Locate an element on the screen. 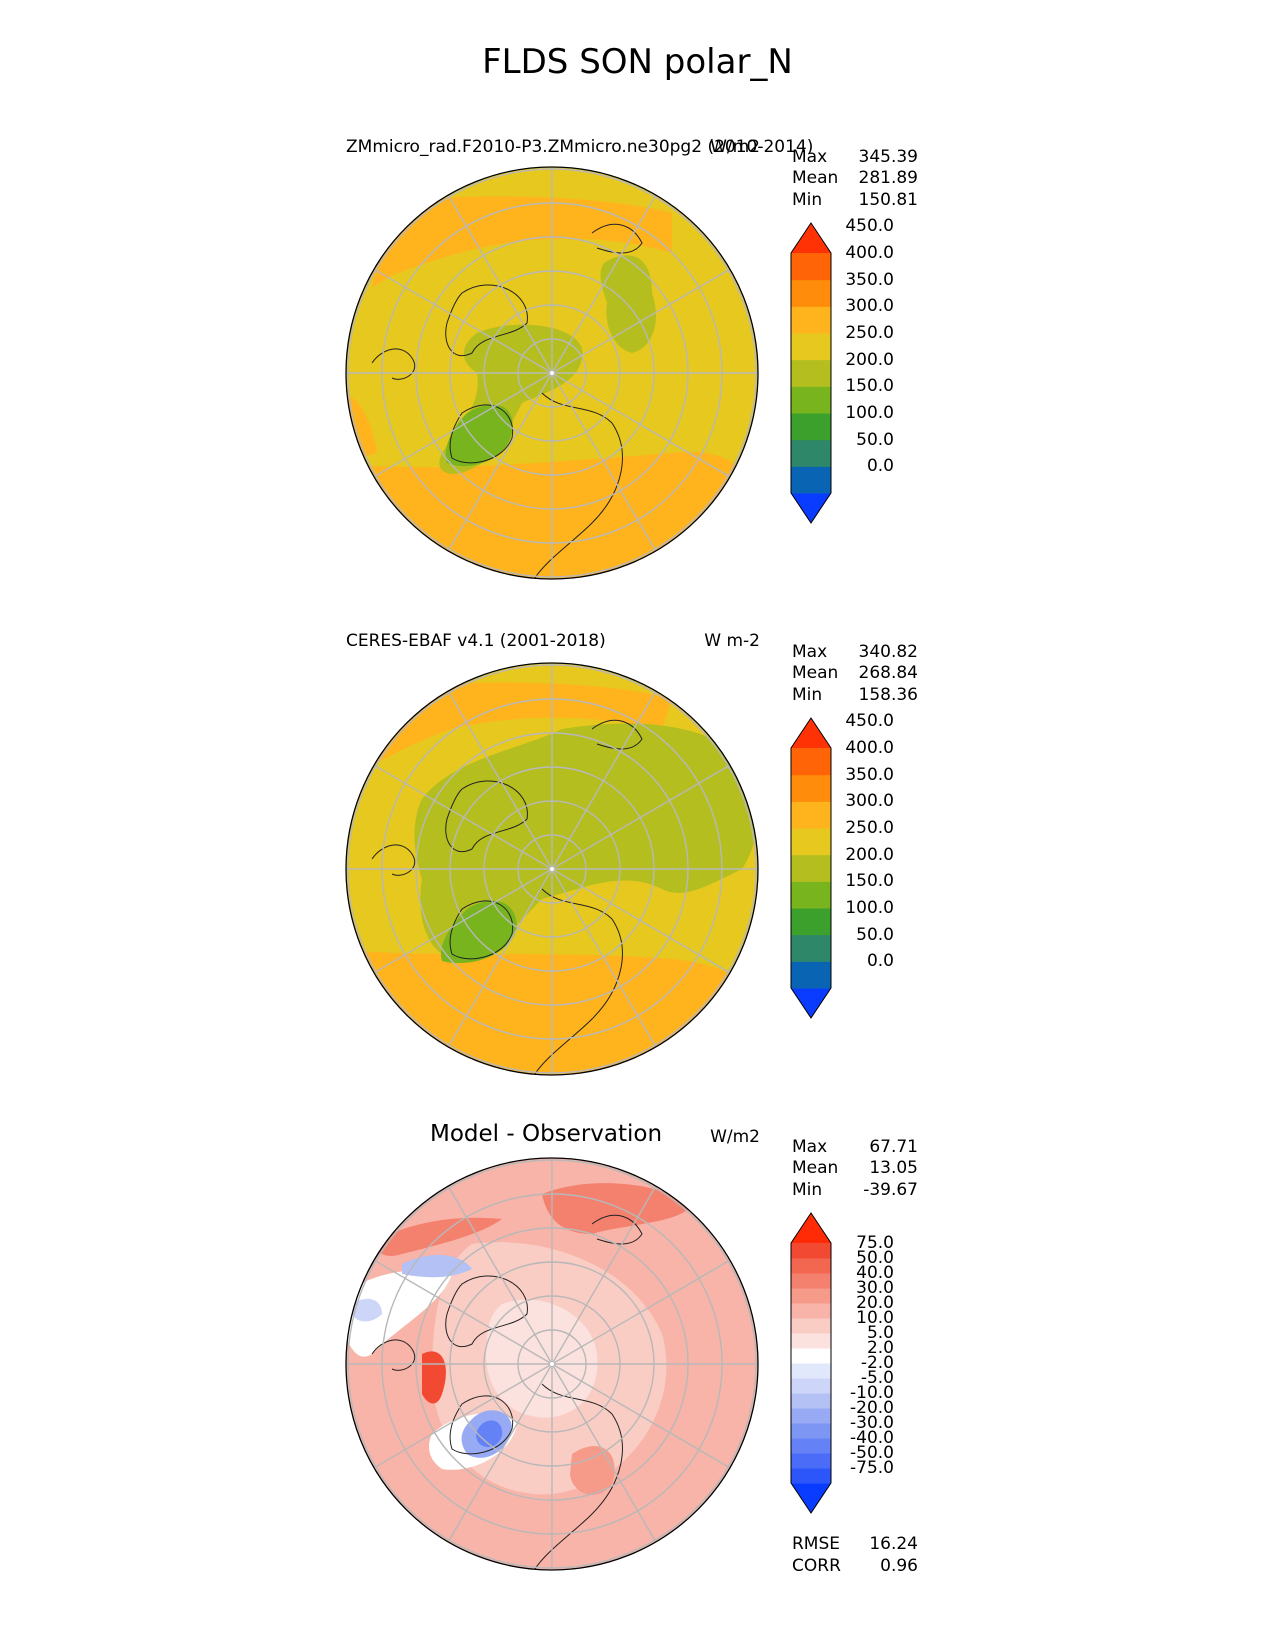  panel-1-mean-label: Mean is located at coordinates (815, 178).